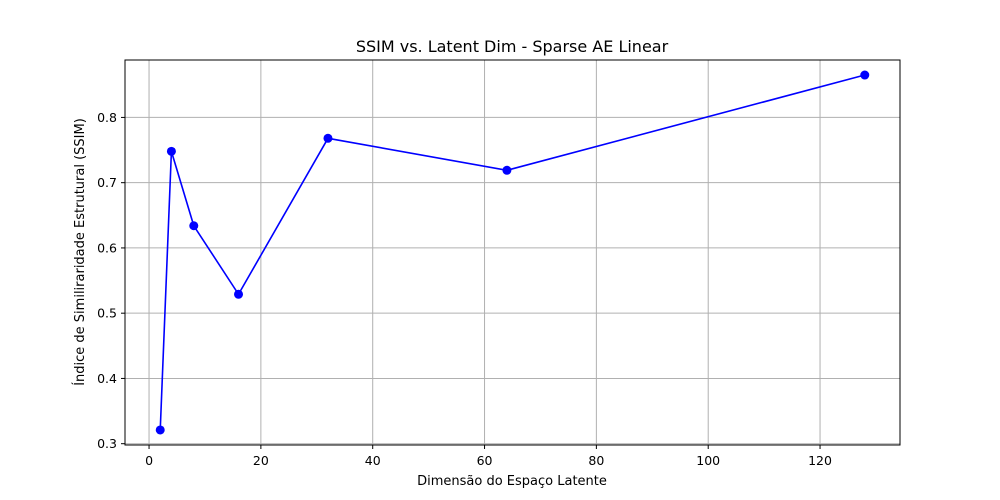 The width and height of the screenshot is (1000, 500). Describe the element at coordinates (107, 443) in the screenshot. I see `y-tick-label: 0.3` at that location.